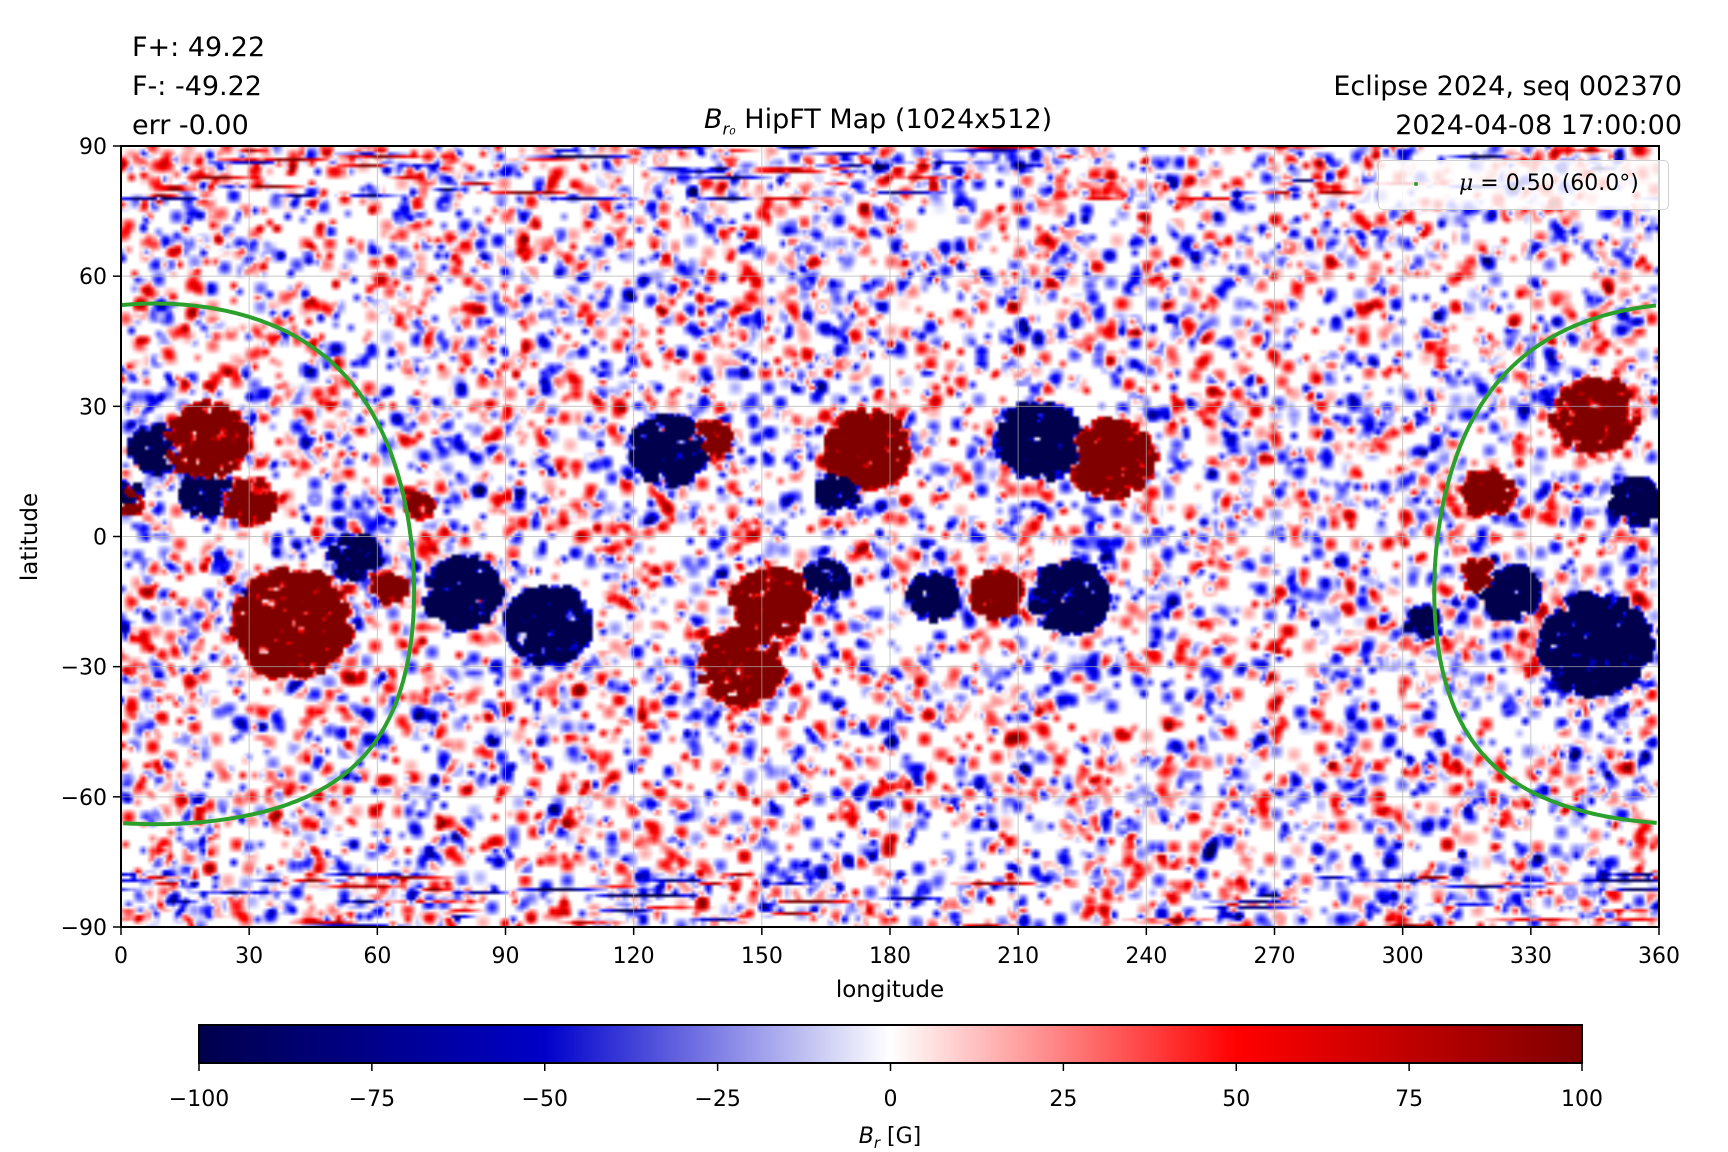  Describe the element at coordinates (1466, 183) in the screenshot. I see `mu-symbol: μ` at that location.